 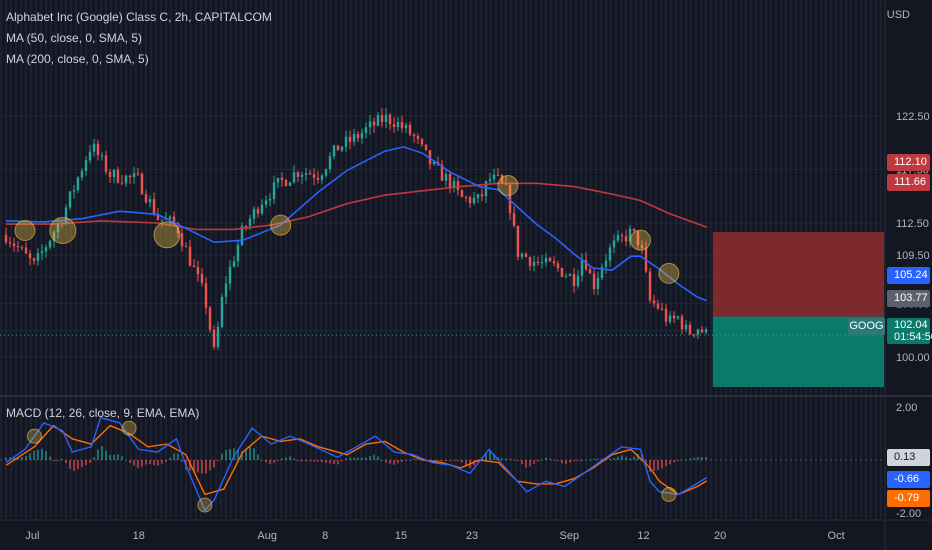 What do you see at coordinates (912, 224) in the screenshot?
I see `price-tick-label: 112.50` at bounding box center [912, 224].